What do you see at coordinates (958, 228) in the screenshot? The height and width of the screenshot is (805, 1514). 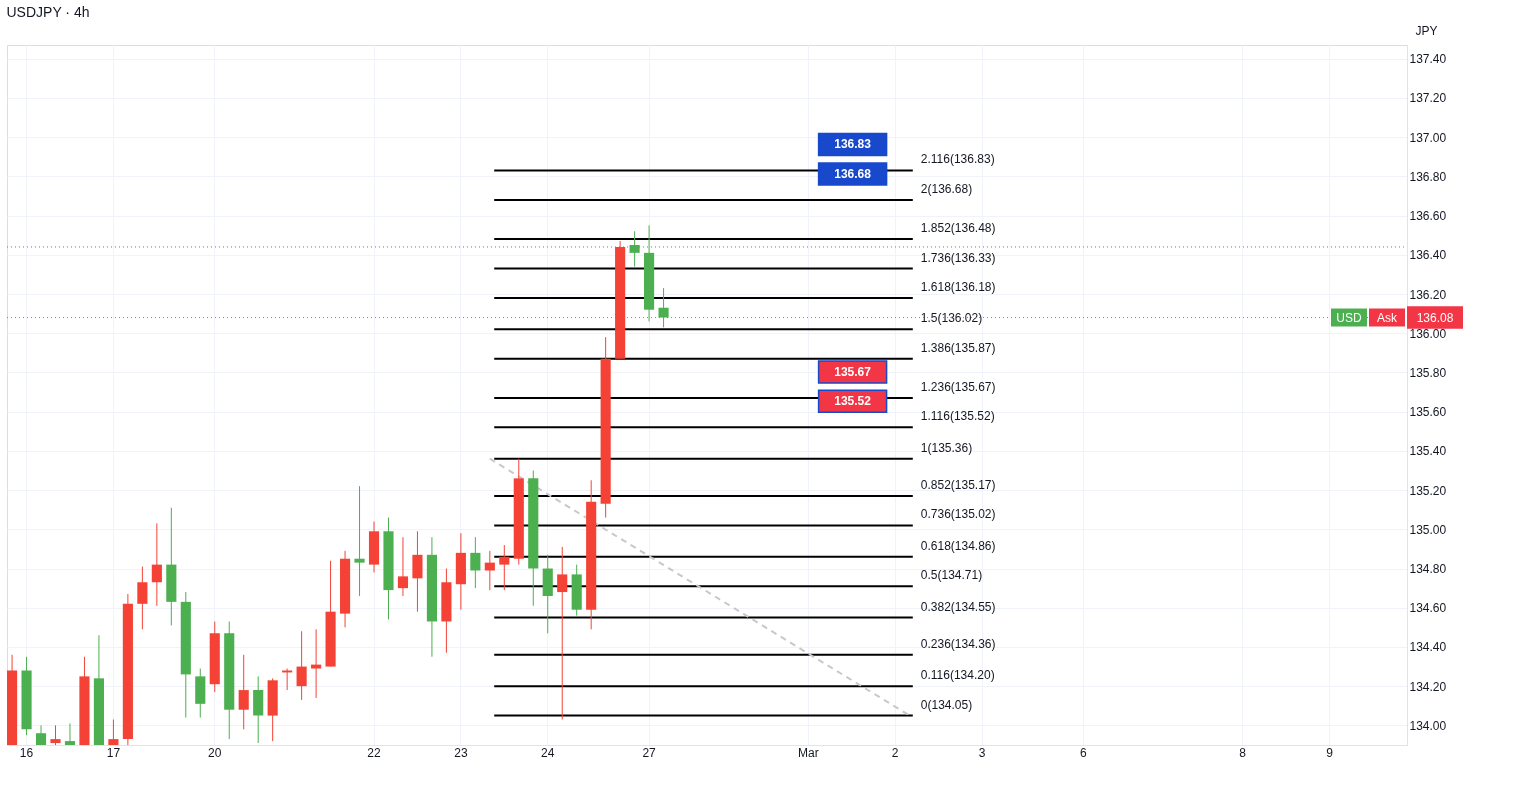 I see `ref-line-label: 1.852(136.48)` at bounding box center [958, 228].